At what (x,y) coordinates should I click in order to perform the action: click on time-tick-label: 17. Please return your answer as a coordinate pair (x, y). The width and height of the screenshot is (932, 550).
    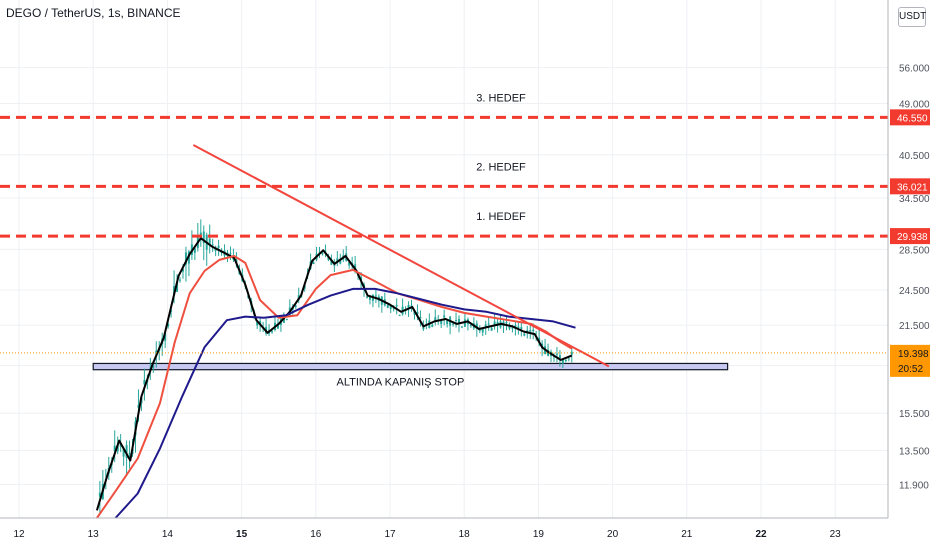
    Looking at the image, I should click on (390, 534).